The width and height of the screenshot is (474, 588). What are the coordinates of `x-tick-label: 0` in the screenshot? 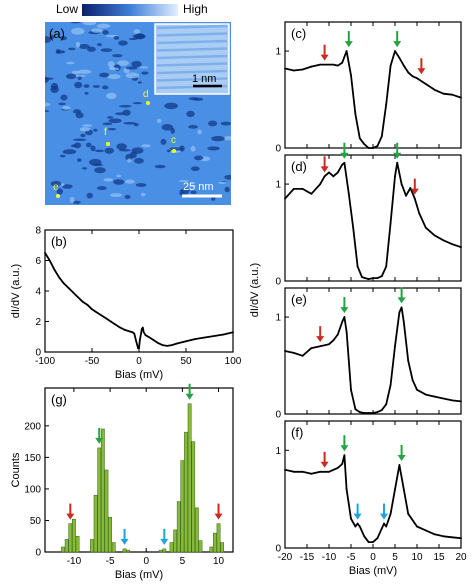 It's located at (373, 557).